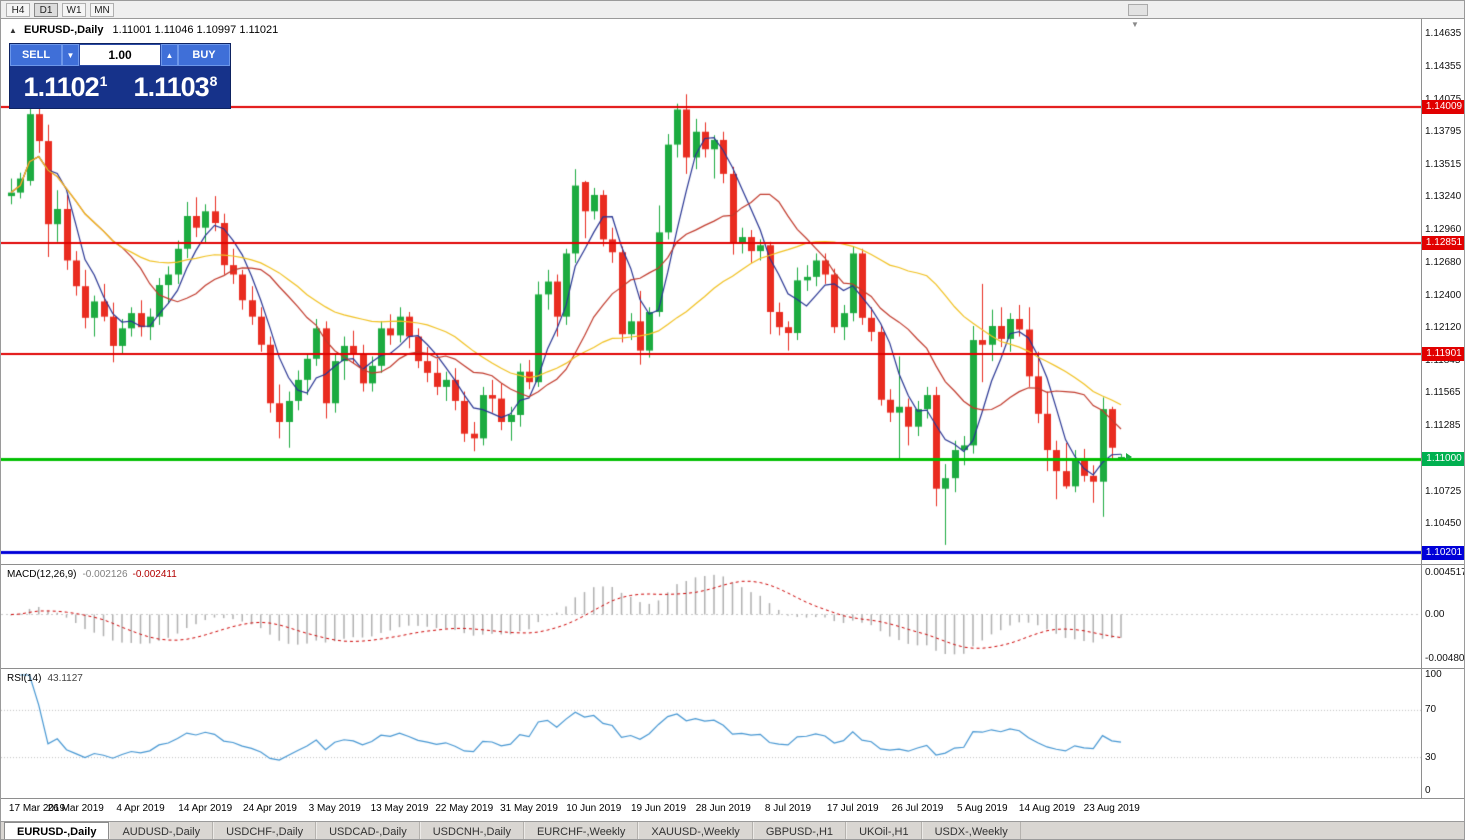 The height and width of the screenshot is (840, 1465). What do you see at coordinates (732, 10) in the screenshot?
I see `timeframe-toolbar: H4 D1 W1 MN` at bounding box center [732, 10].